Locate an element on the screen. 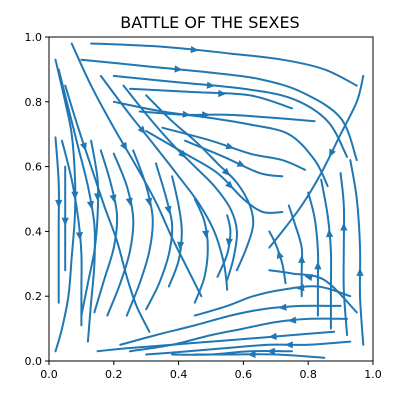 The height and width of the screenshot is (400, 400). y-tick-label: 0.2 is located at coordinates (34, 296).